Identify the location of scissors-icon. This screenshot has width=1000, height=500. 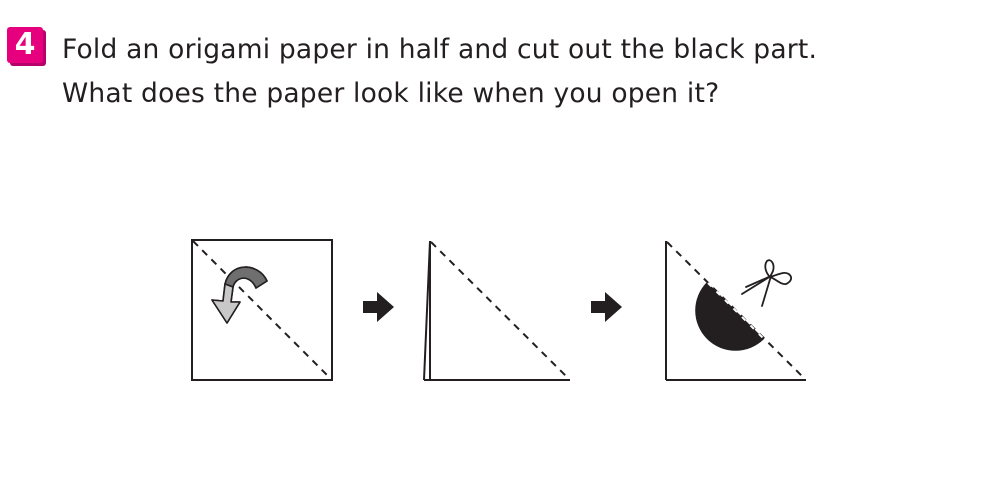
(767, 283).